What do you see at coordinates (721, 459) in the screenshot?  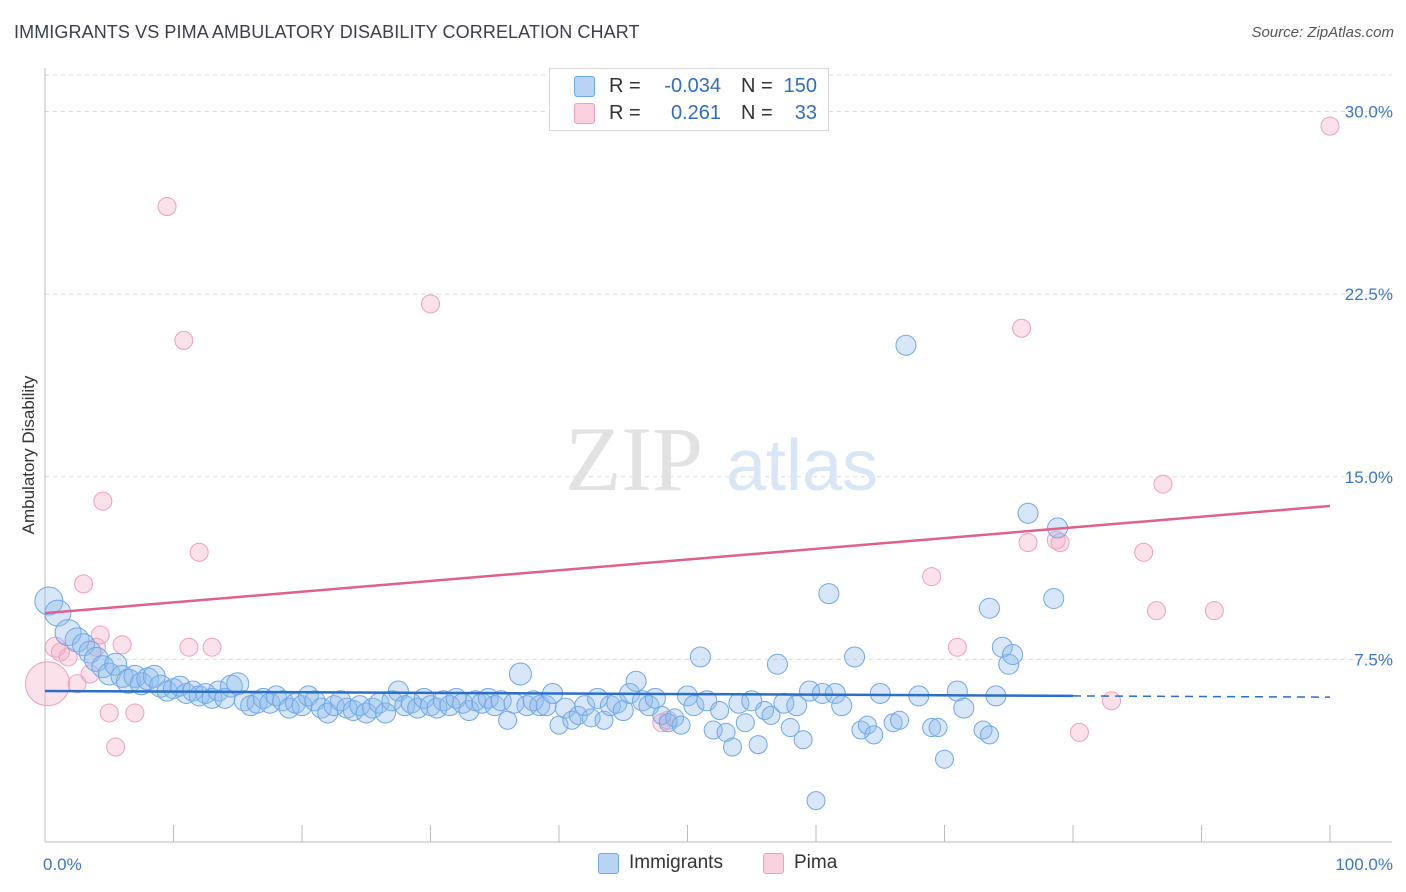 I see `watermark: ZIP atlas` at bounding box center [721, 459].